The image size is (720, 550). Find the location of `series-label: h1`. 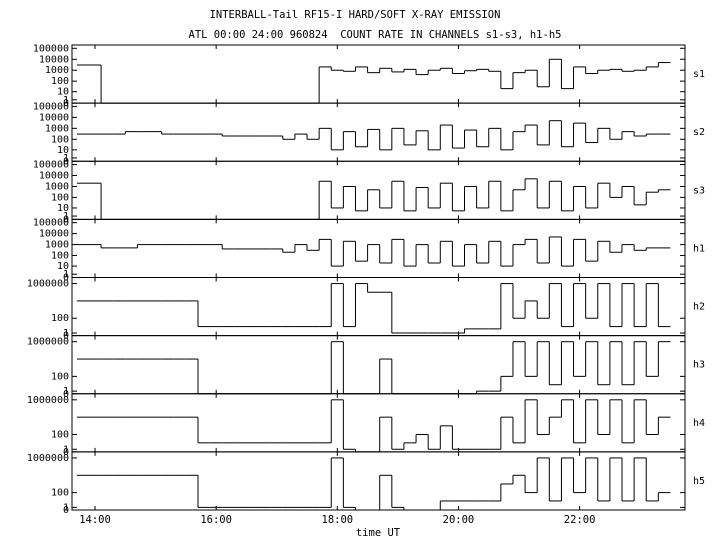

series-label: h1 is located at coordinates (699, 248).